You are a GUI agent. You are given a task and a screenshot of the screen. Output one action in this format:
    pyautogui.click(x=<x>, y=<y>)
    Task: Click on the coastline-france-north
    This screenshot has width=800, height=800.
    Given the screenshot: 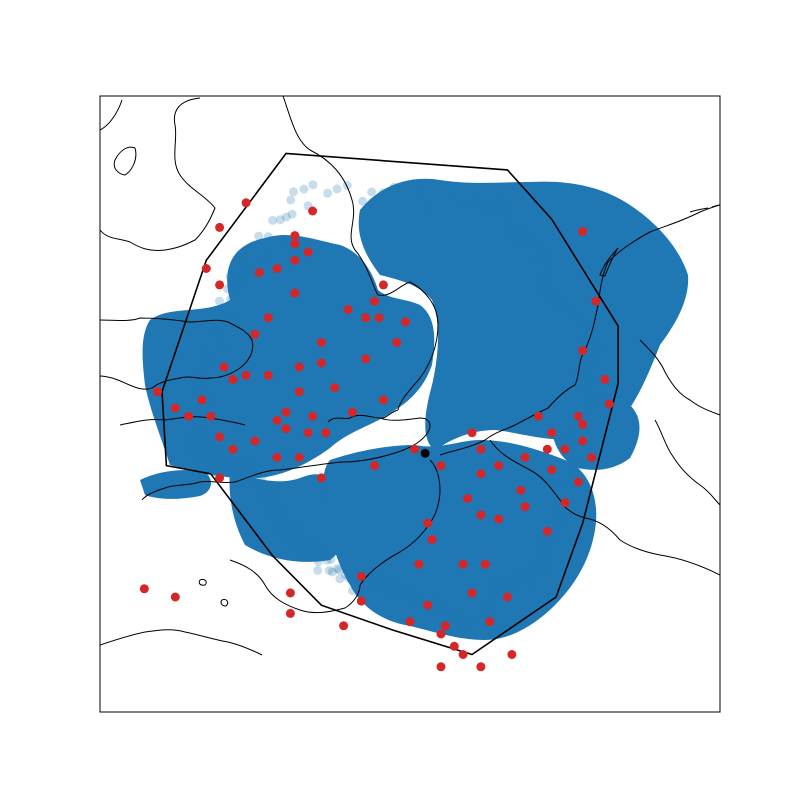 What is the action you would take?
    pyautogui.click(x=400, y=522)
    